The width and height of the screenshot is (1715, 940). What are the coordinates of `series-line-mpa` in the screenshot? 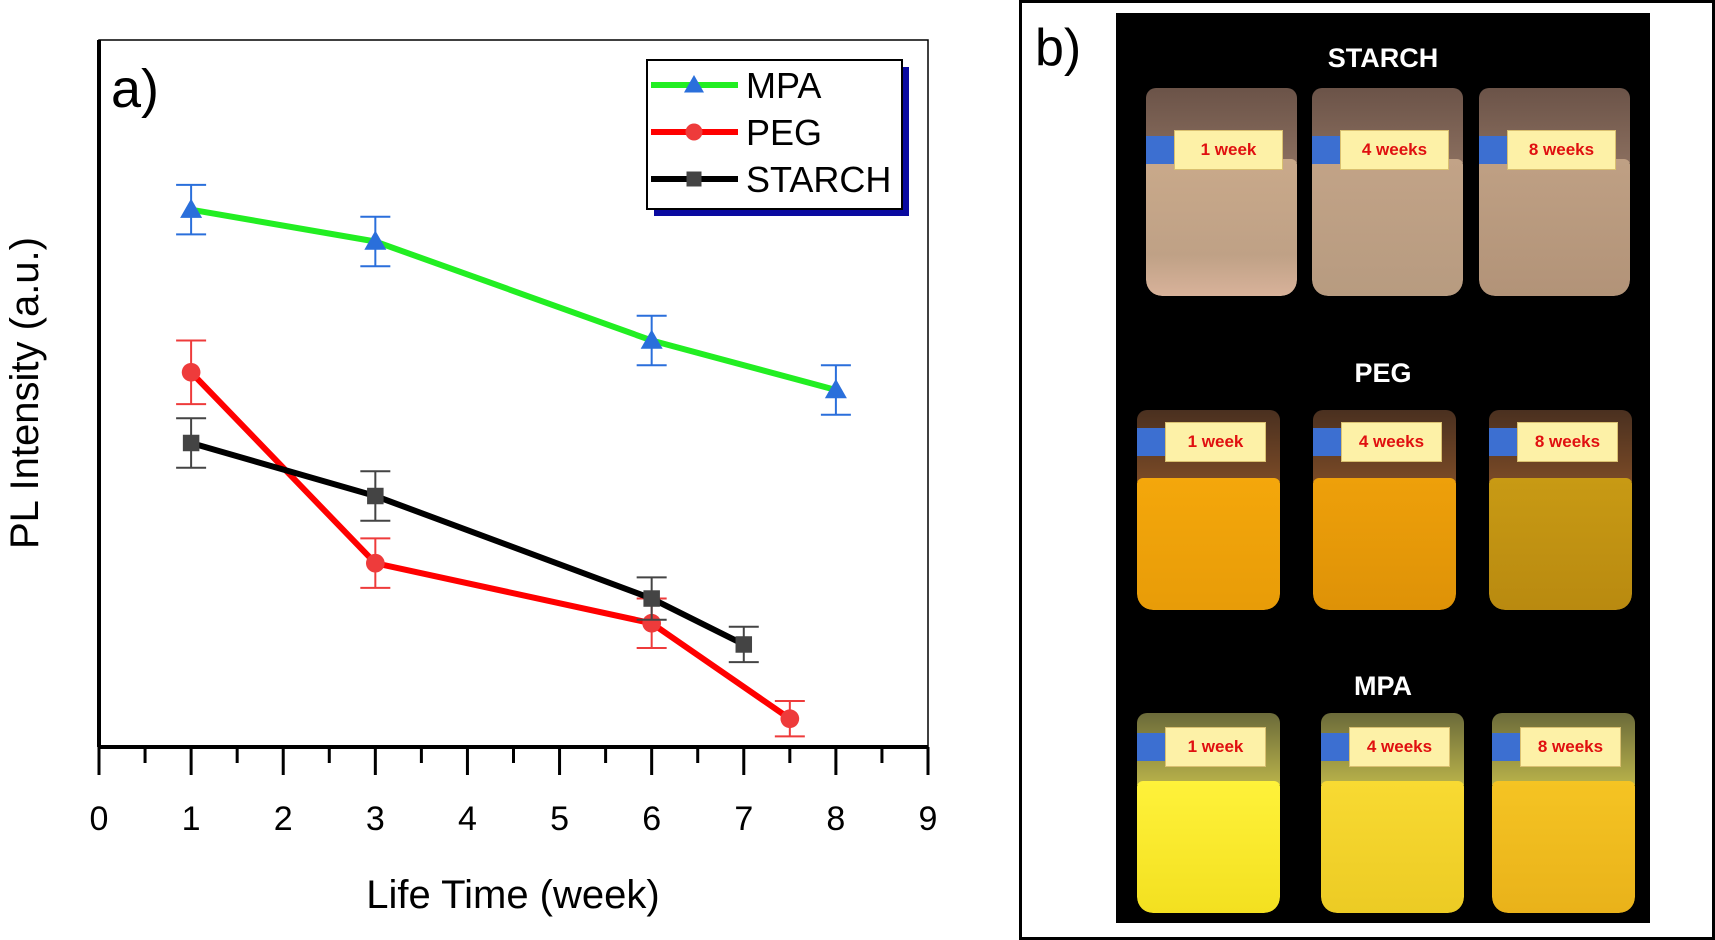 It's located at (513, 299).